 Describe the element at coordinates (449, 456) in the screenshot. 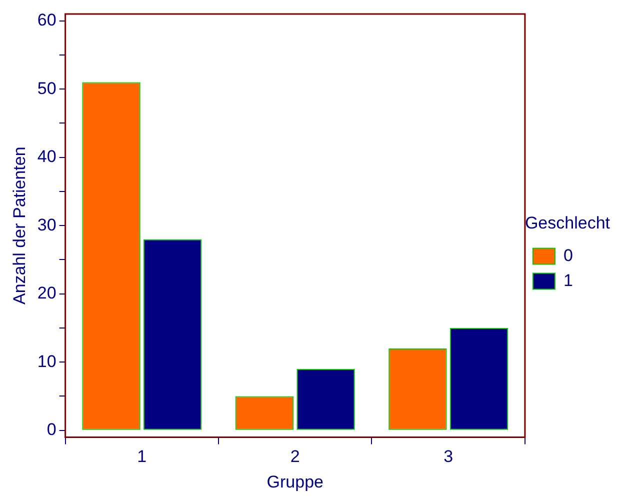

I see `x-tick-label: 3` at that location.